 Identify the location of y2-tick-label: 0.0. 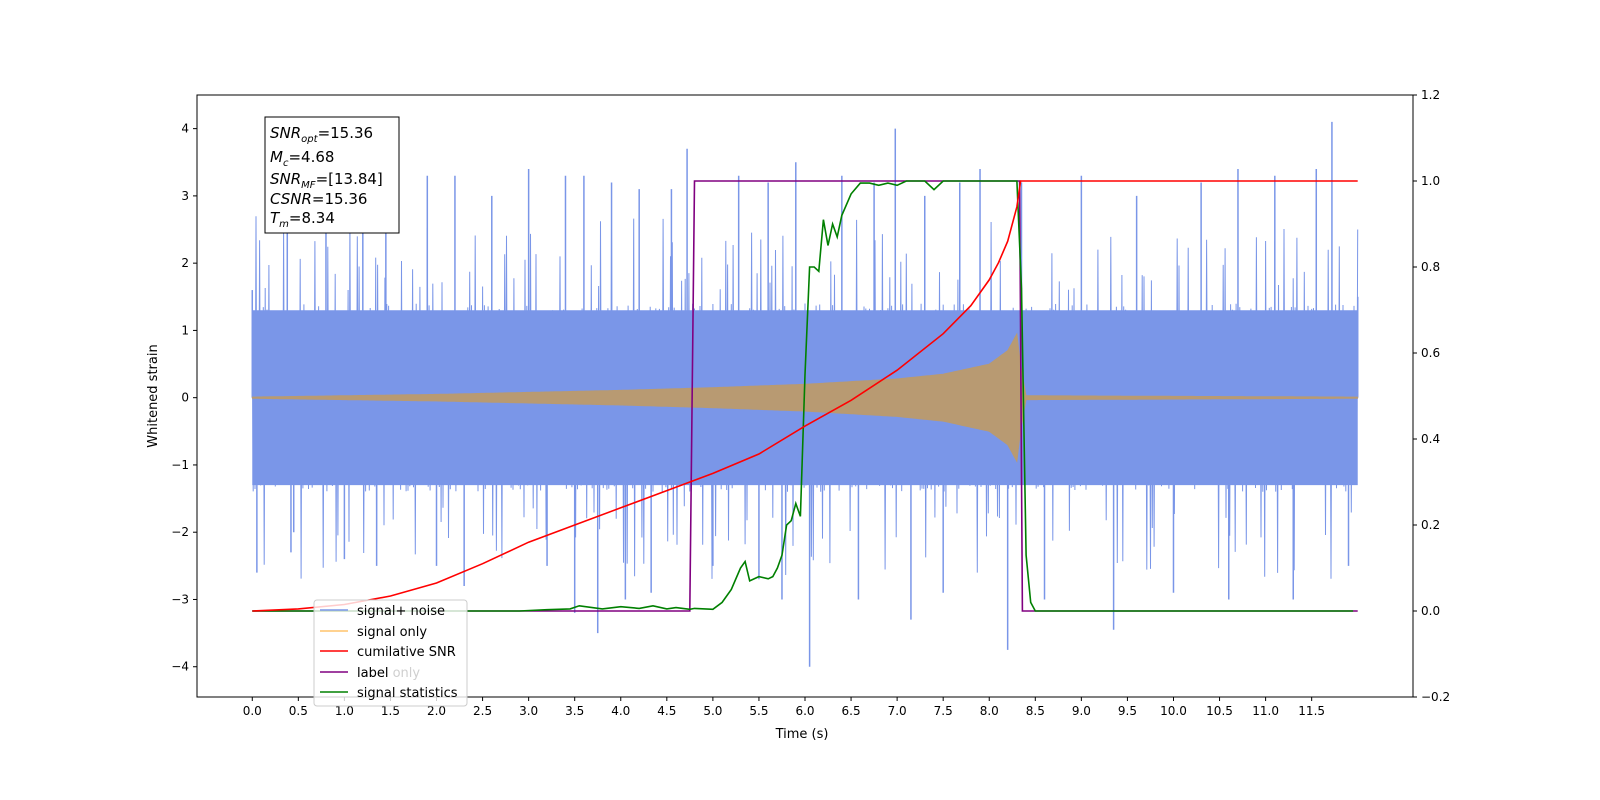
(1430, 611).